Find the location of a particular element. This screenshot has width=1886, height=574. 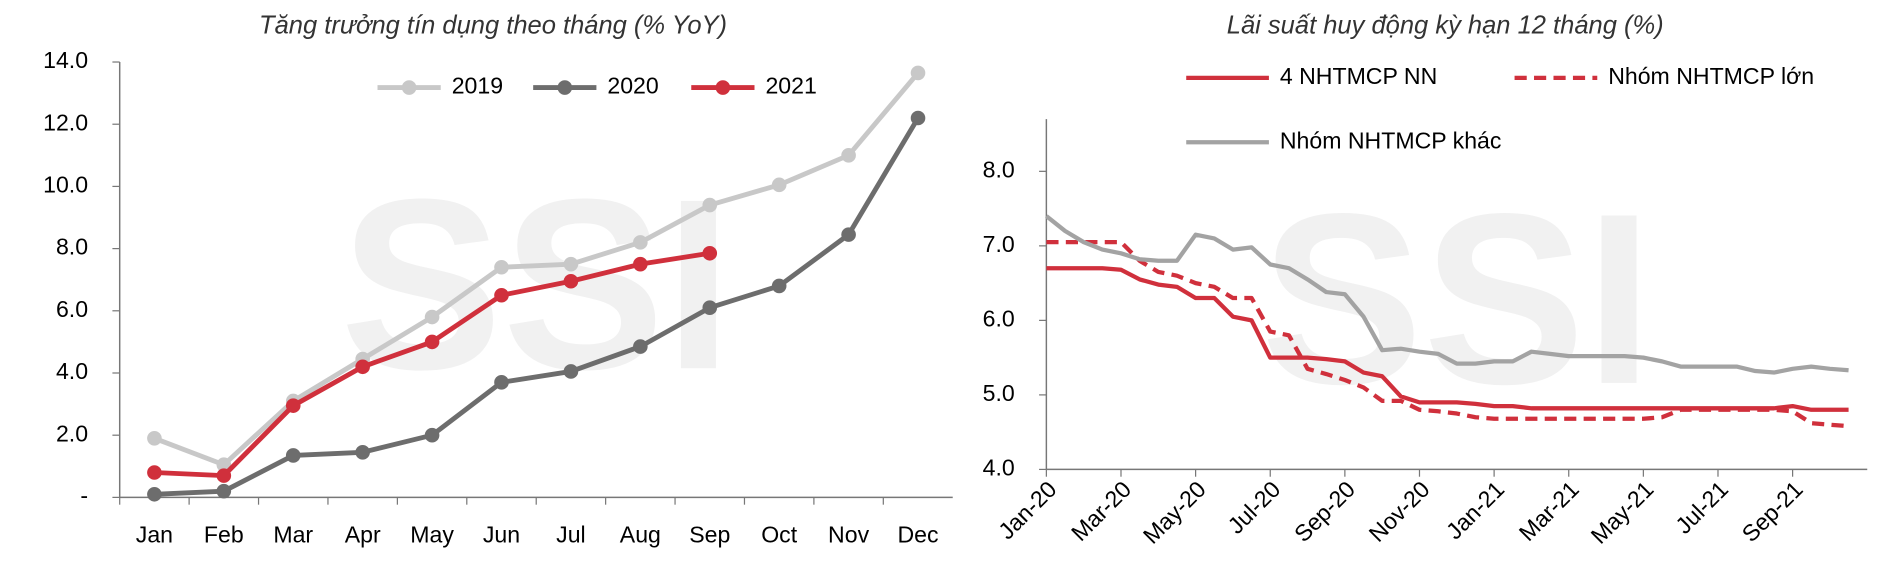

x-tick-label: Jul is located at coordinates (571, 534).